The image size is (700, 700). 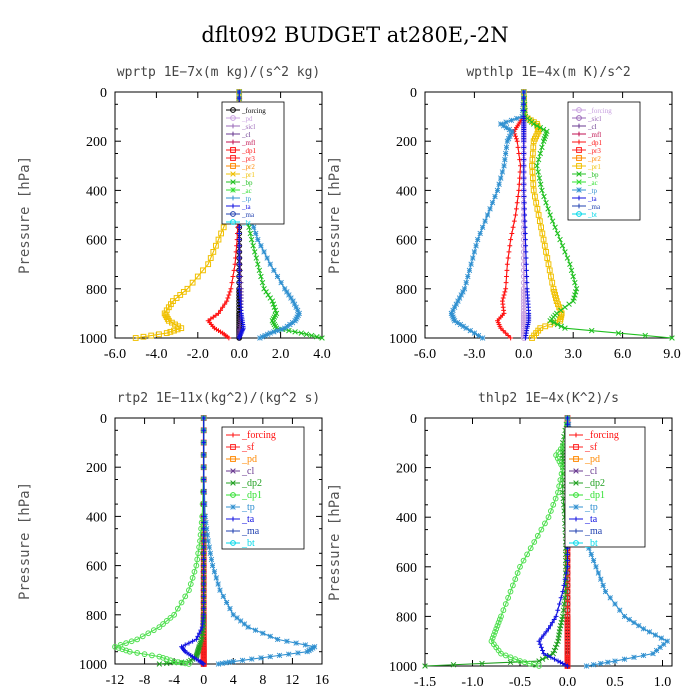 I want to click on series-line, so click(x=529, y=542).